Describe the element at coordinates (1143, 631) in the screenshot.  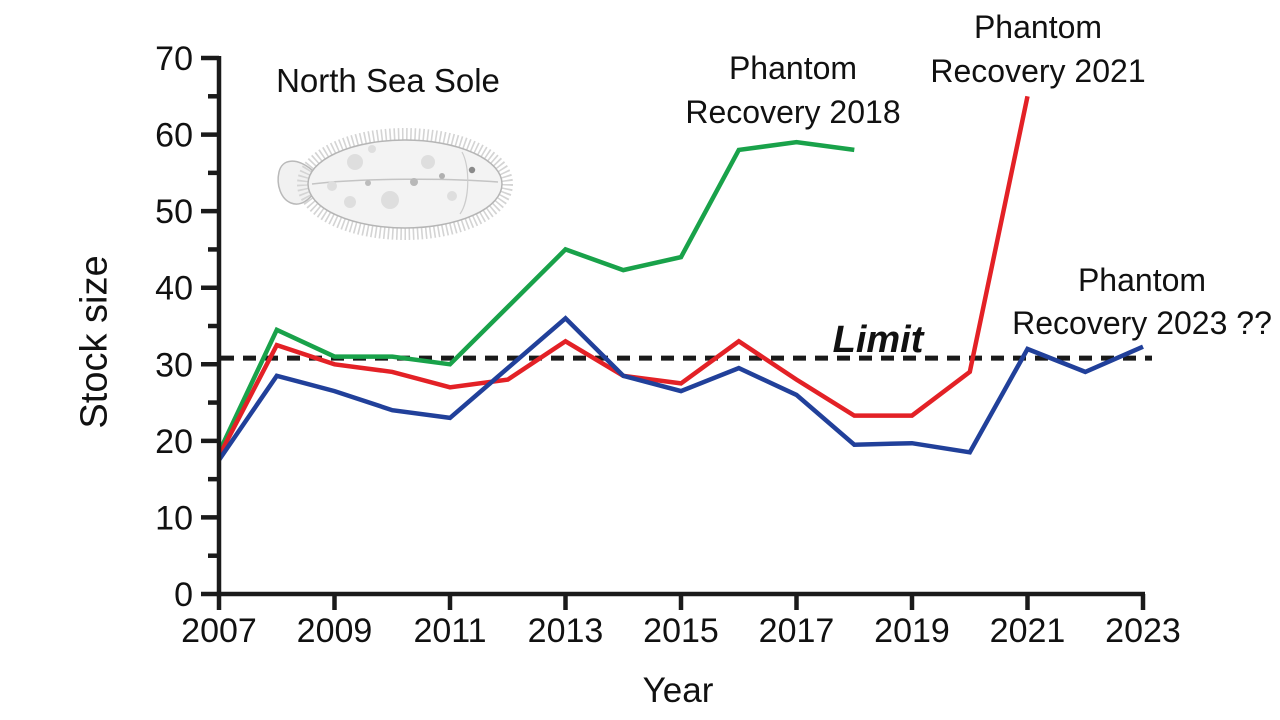
I see `x-tick-label: 2023` at that location.